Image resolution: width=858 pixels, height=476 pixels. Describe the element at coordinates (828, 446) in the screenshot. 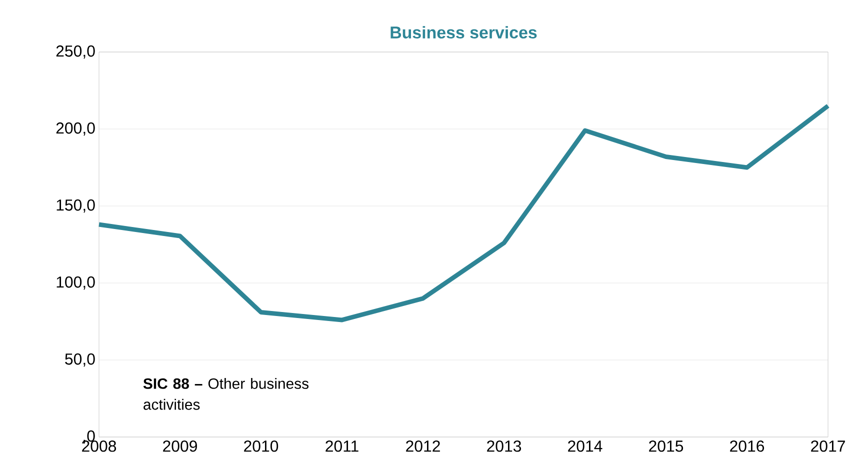

I see `x-tick-label: 2017` at that location.